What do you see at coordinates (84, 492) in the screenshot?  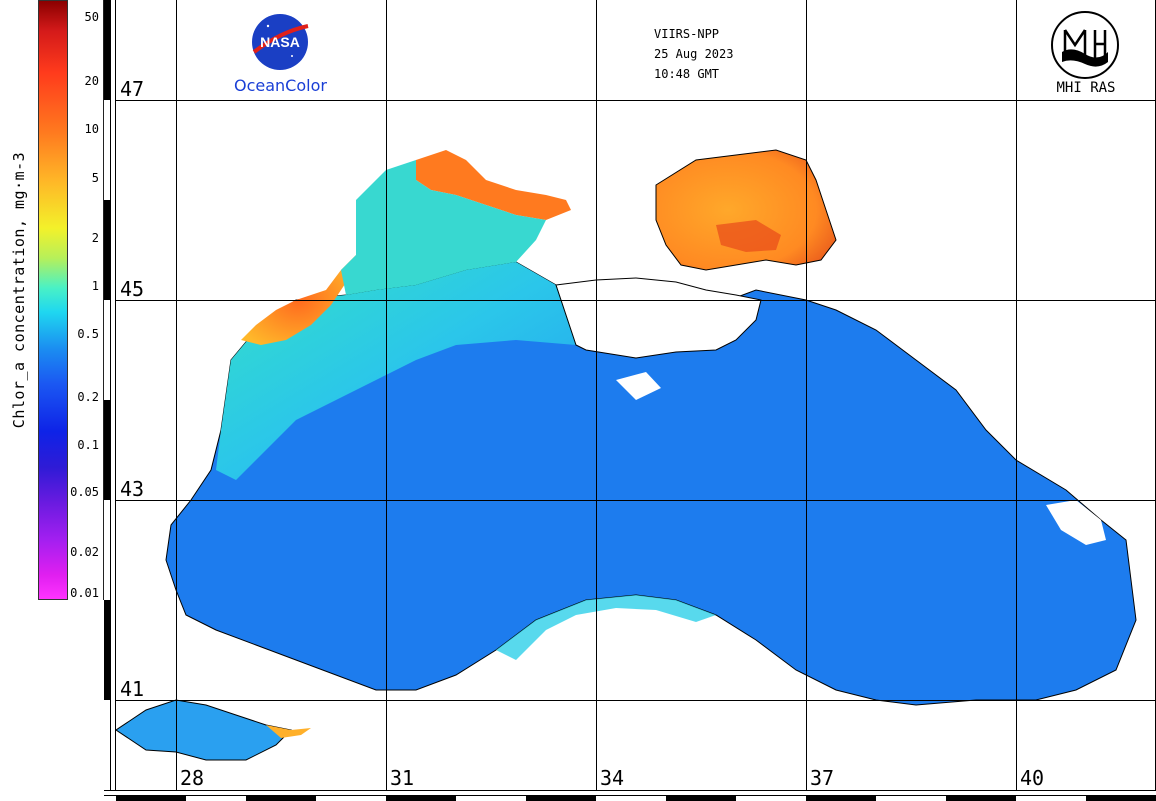 I see `colorbar-tick: 0.05` at bounding box center [84, 492].